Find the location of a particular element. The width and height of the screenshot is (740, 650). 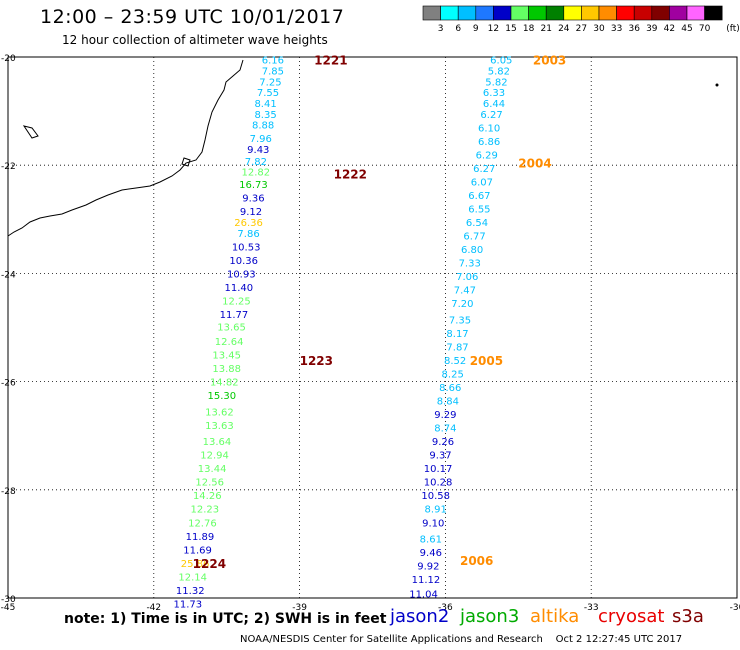

y-tick-label: -24 is located at coordinates (8, 275).